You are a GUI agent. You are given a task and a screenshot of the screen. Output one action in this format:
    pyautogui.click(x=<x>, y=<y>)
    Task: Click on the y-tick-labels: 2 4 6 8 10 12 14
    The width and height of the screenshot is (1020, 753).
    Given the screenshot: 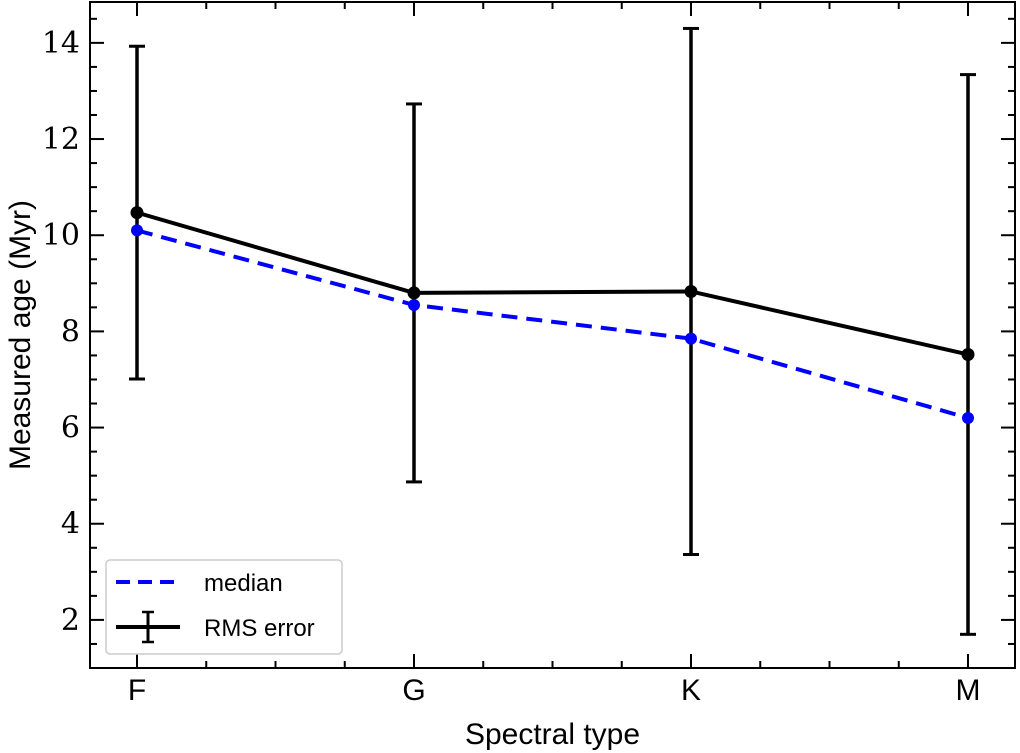 What is the action you would take?
    pyautogui.click(x=61, y=332)
    